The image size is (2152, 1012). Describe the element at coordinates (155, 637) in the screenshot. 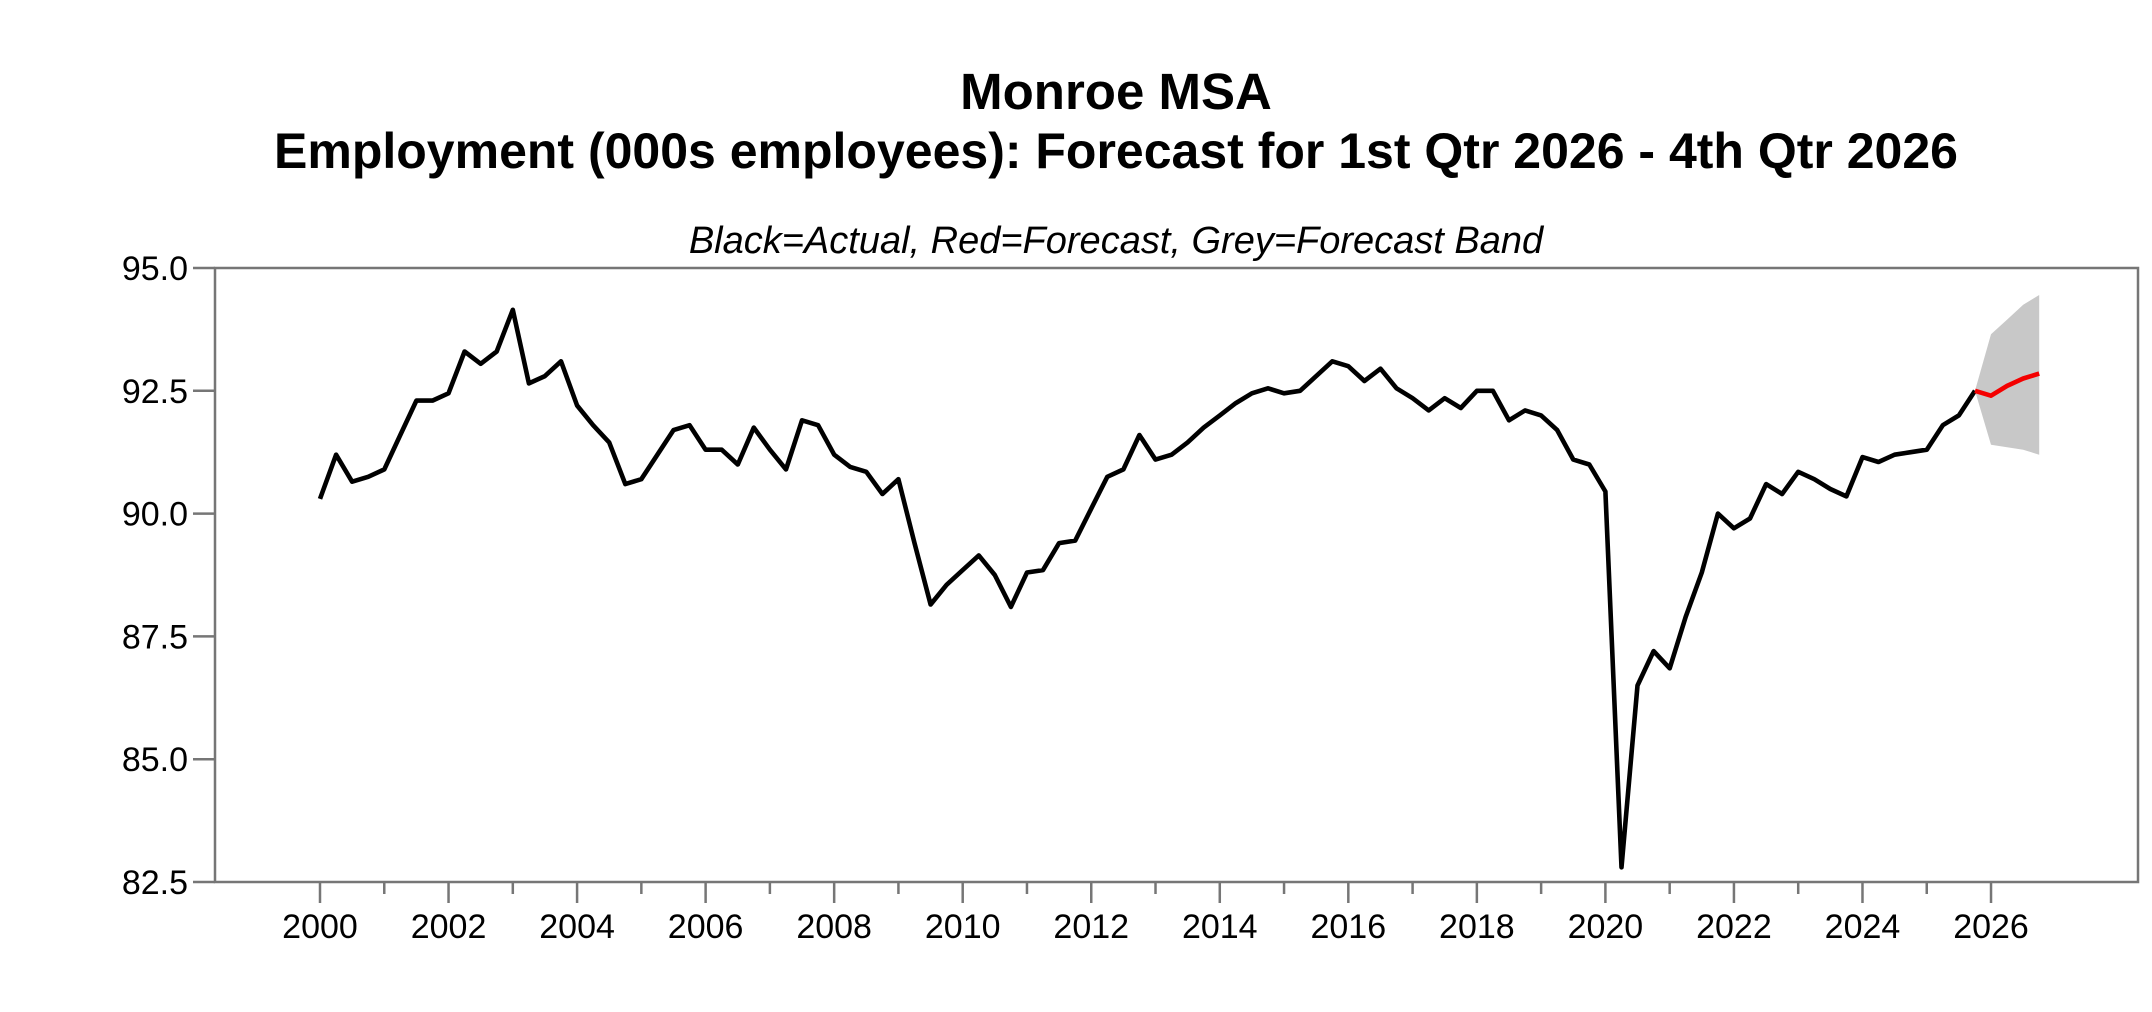

I see `y-tick-label: 87.5` at that location.